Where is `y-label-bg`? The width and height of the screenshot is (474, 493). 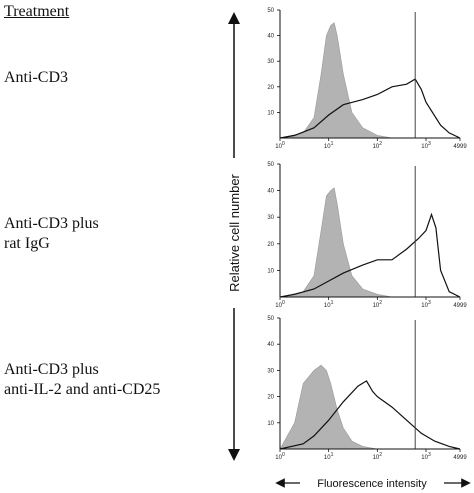
y-label-bg is located at coordinates (234, 233).